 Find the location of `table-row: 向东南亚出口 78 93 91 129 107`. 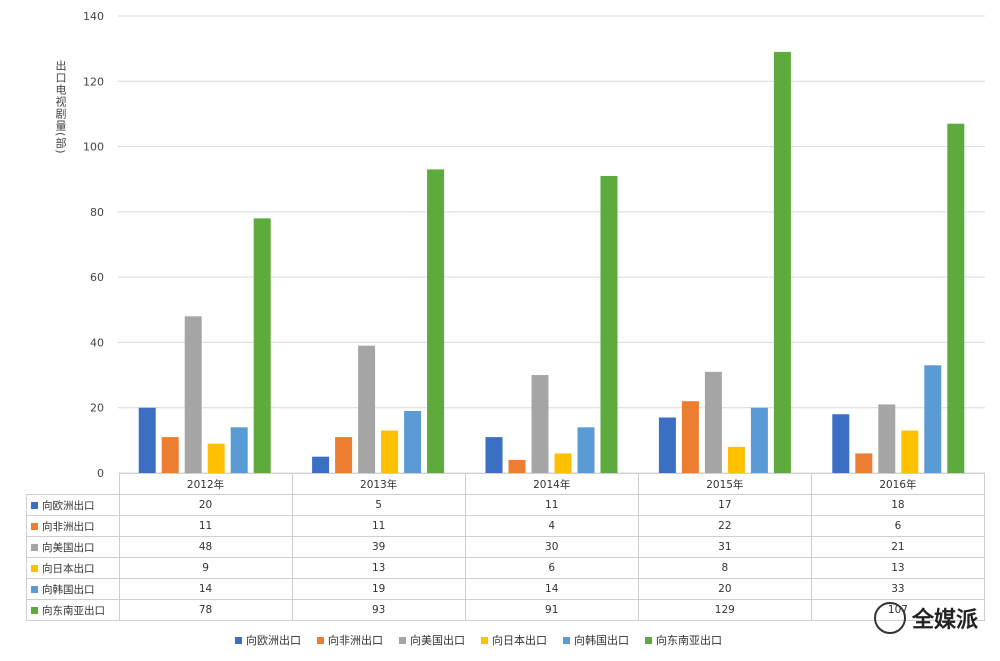

table-row: 向东南亚出口 78 93 91 129 107 is located at coordinates (506, 610).